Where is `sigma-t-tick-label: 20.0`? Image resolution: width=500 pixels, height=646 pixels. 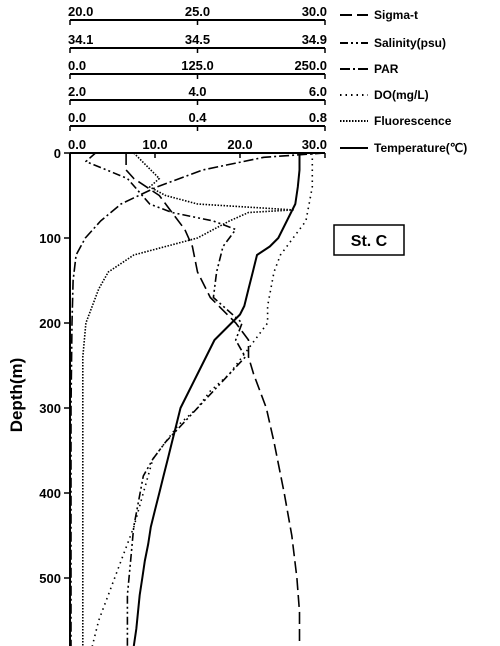 sigma-t-tick-label: 20.0 is located at coordinates (80, 11).